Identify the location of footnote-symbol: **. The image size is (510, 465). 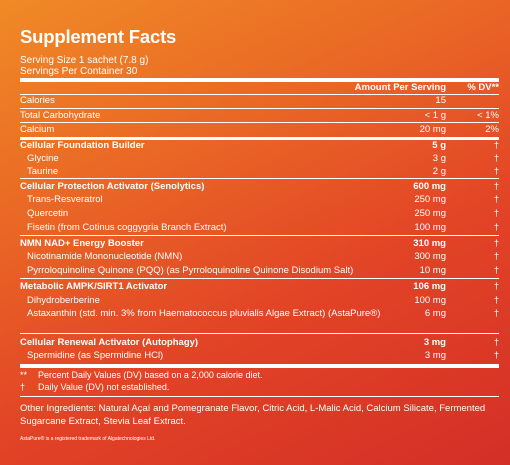
(24, 375).